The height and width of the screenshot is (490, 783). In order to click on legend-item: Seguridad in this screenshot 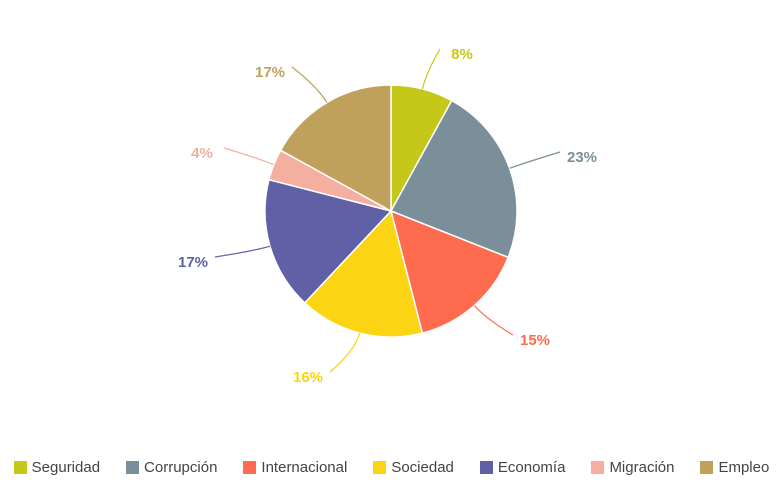, I will do `click(57, 467)`.